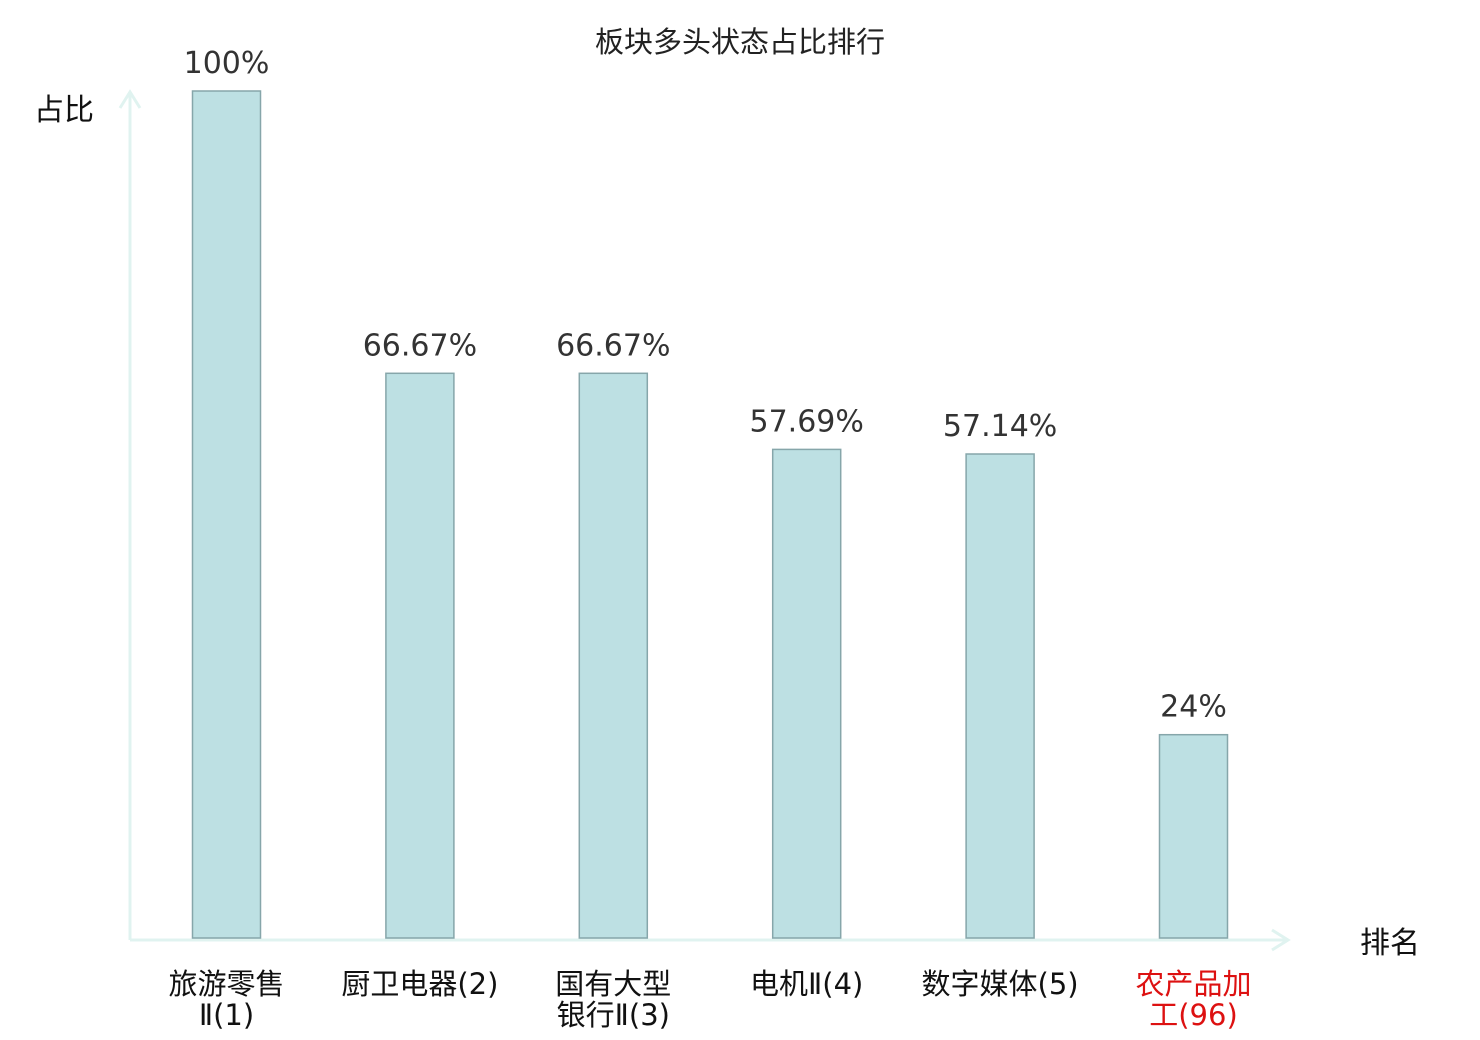 The image size is (1480, 1040). I want to click on category-label-line: 国有大型, so click(613, 984).